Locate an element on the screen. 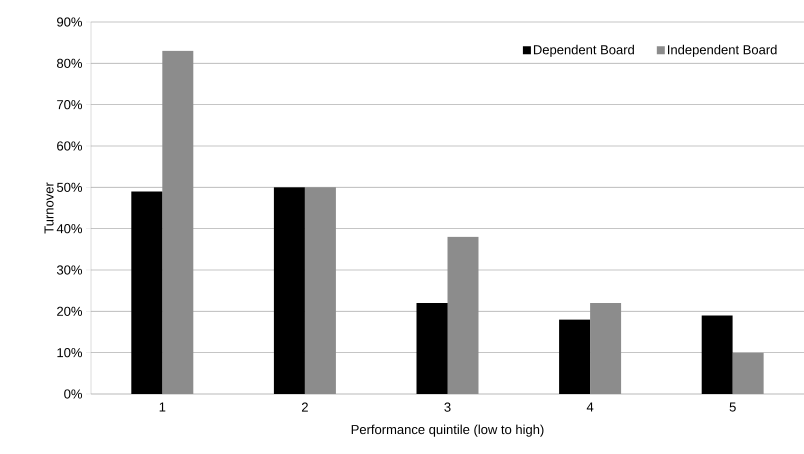 Image resolution: width=804 pixels, height=454 pixels. x-tick-label: 5 is located at coordinates (733, 407).